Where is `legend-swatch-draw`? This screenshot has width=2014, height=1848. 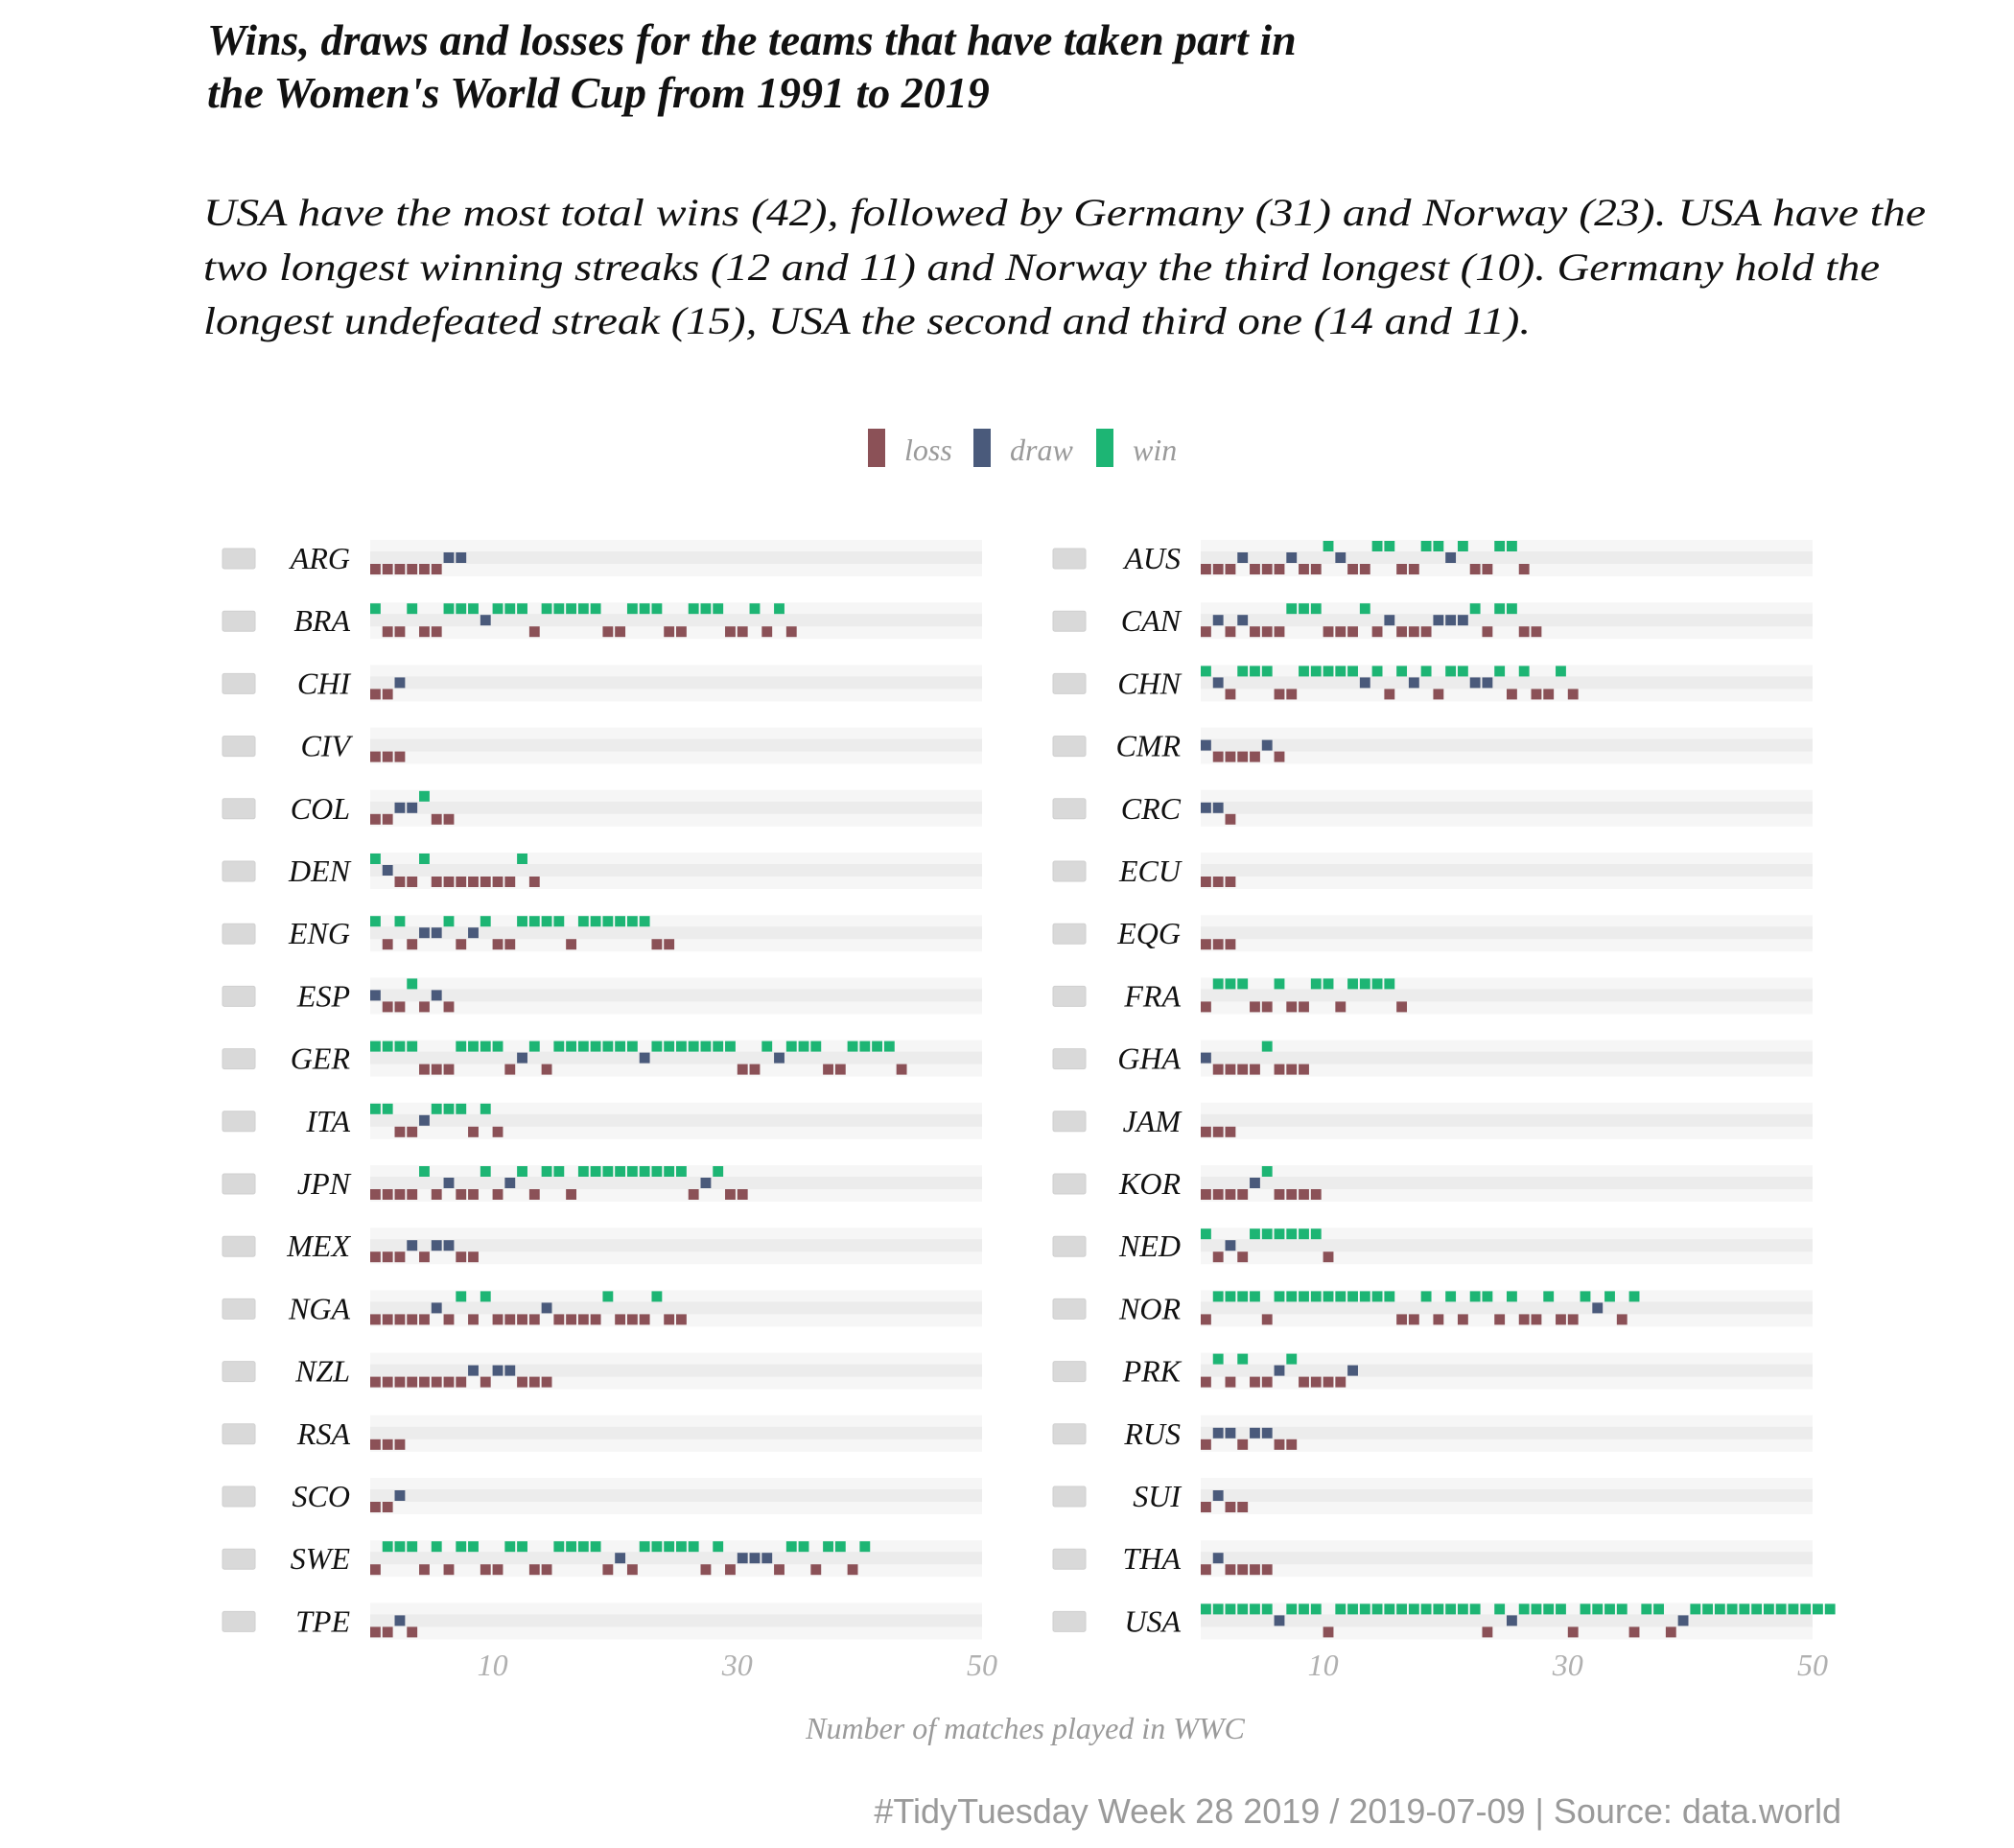
legend-swatch-draw is located at coordinates (982, 448).